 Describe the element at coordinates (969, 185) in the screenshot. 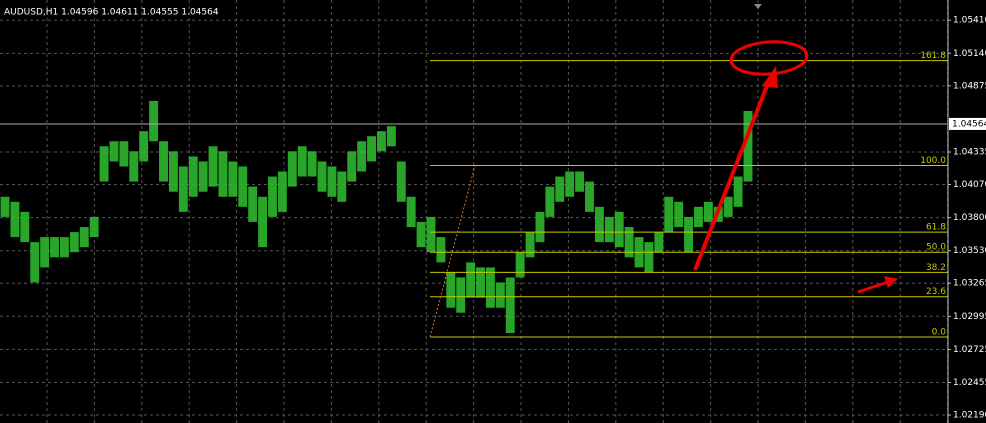

I see `y-tick-label: 1.04070` at that location.